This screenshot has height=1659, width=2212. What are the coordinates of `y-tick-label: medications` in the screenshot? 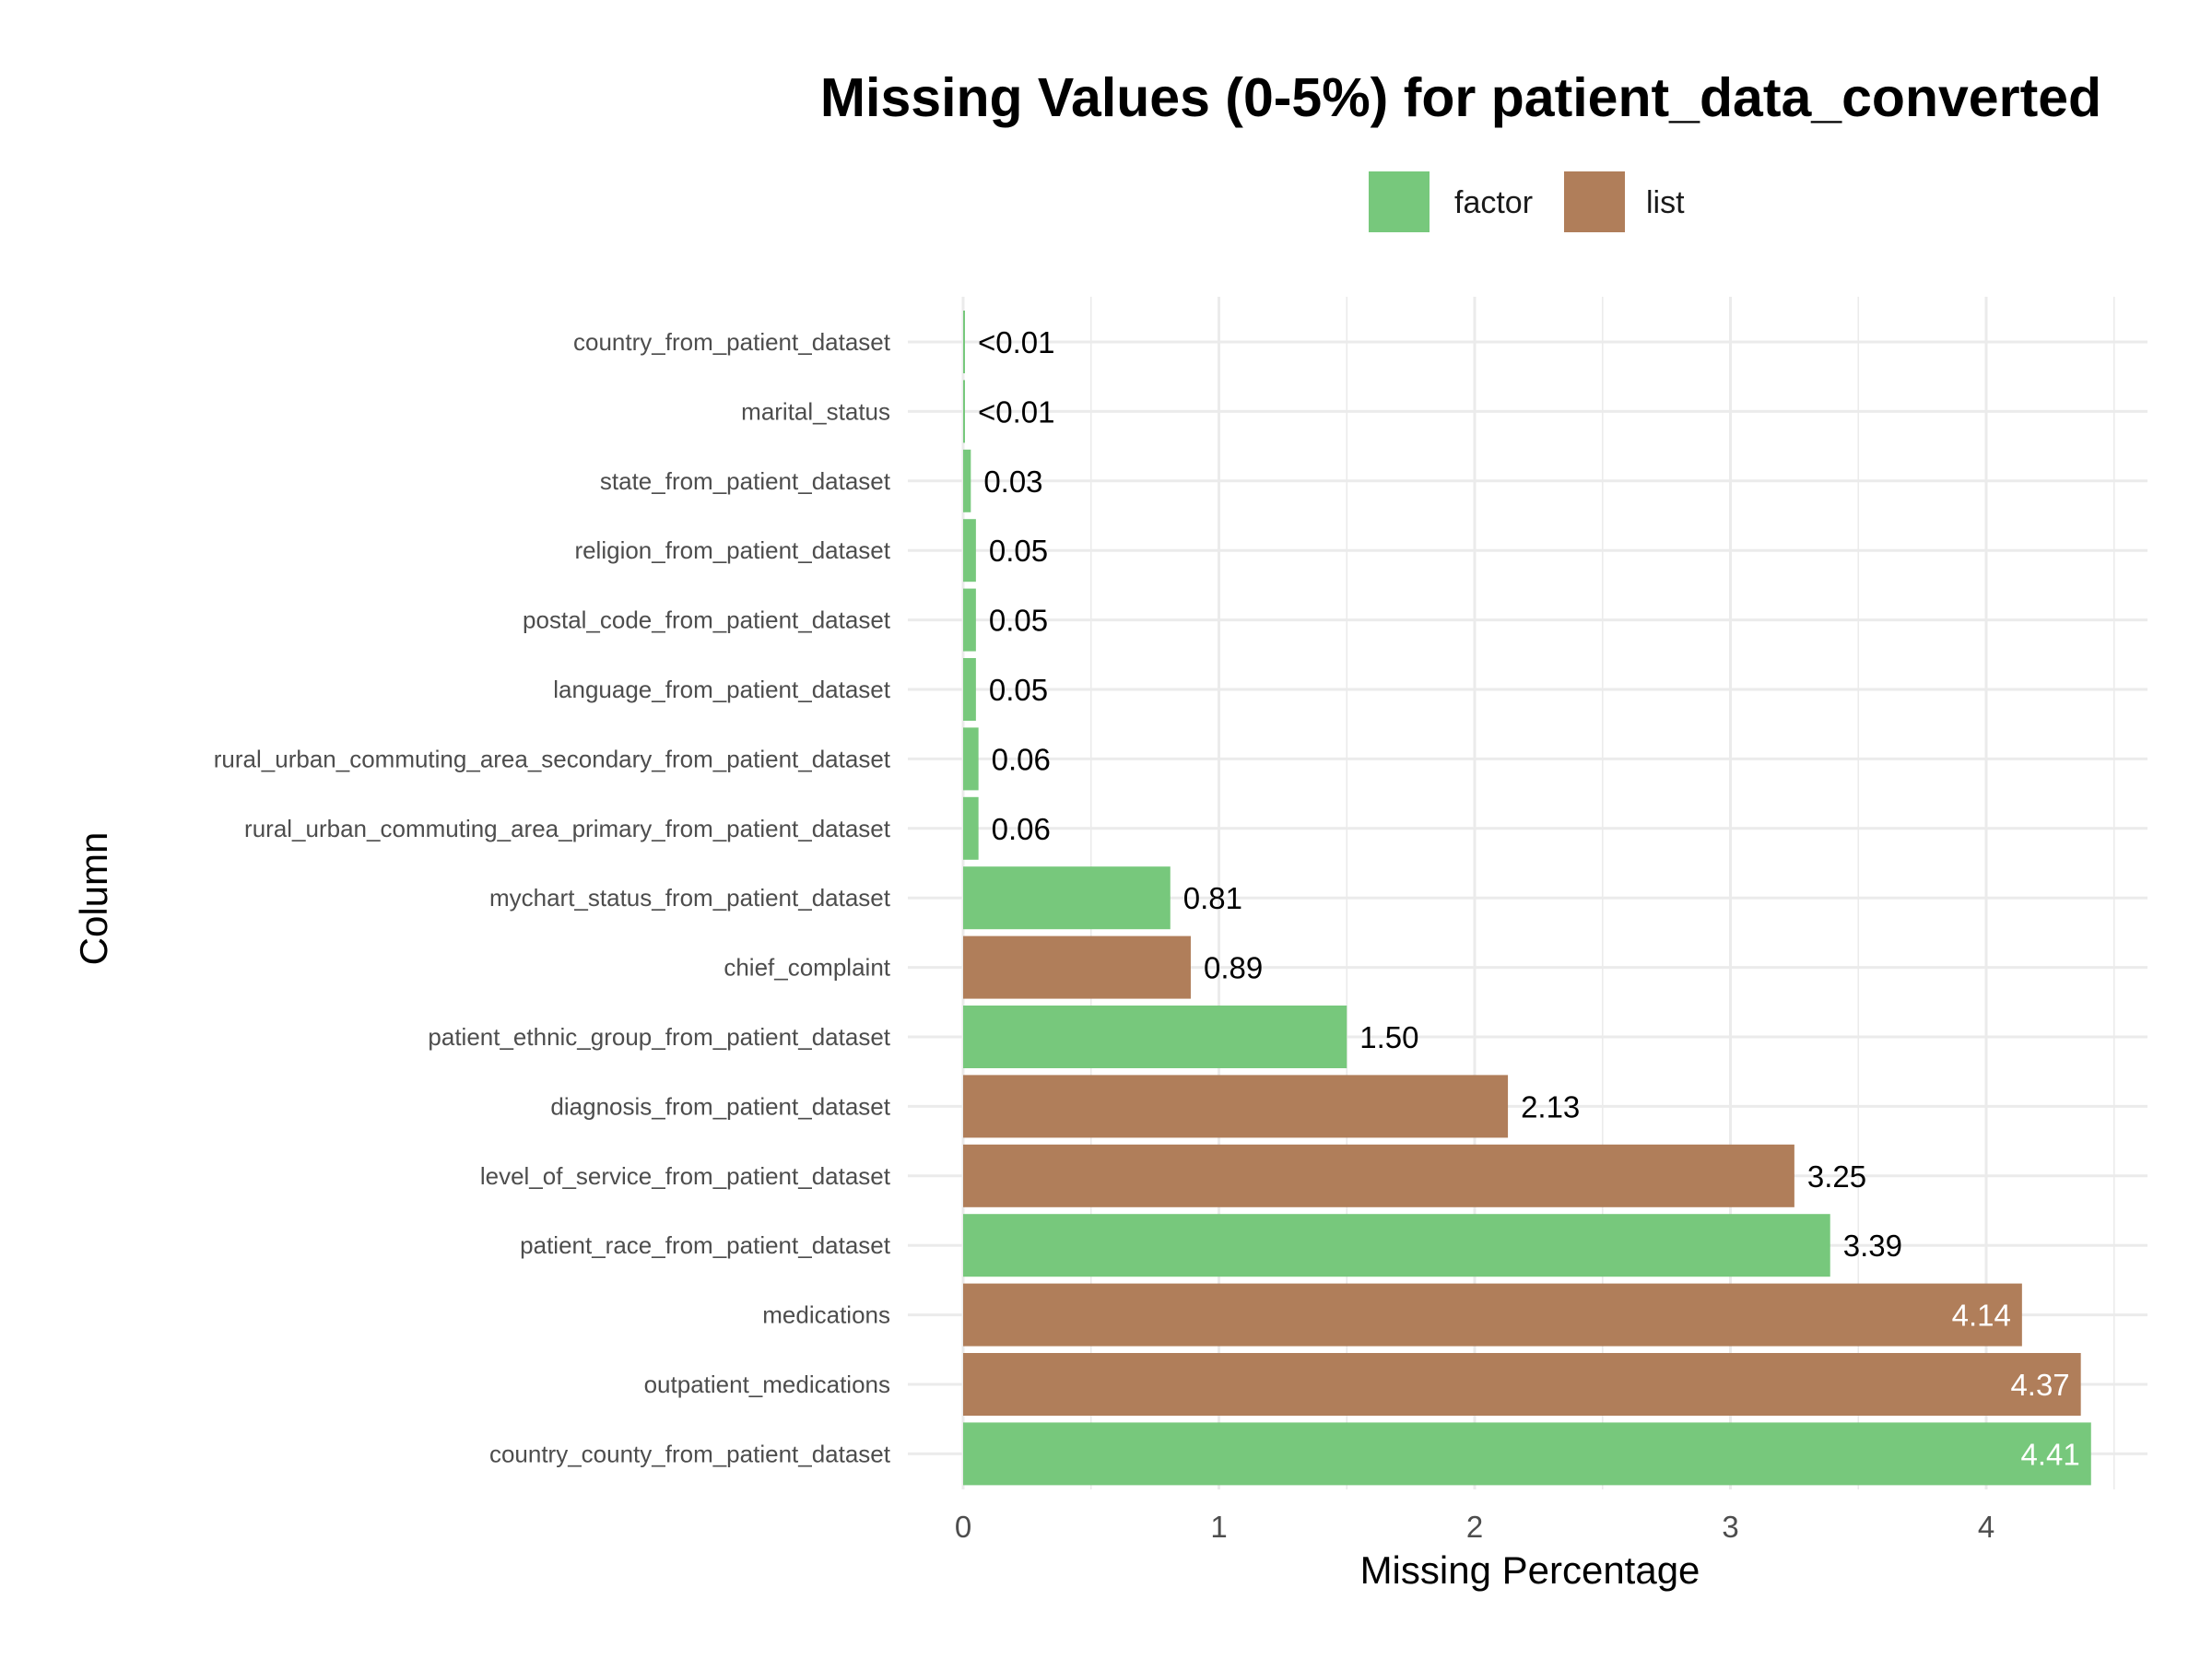 It's located at (826, 1315).